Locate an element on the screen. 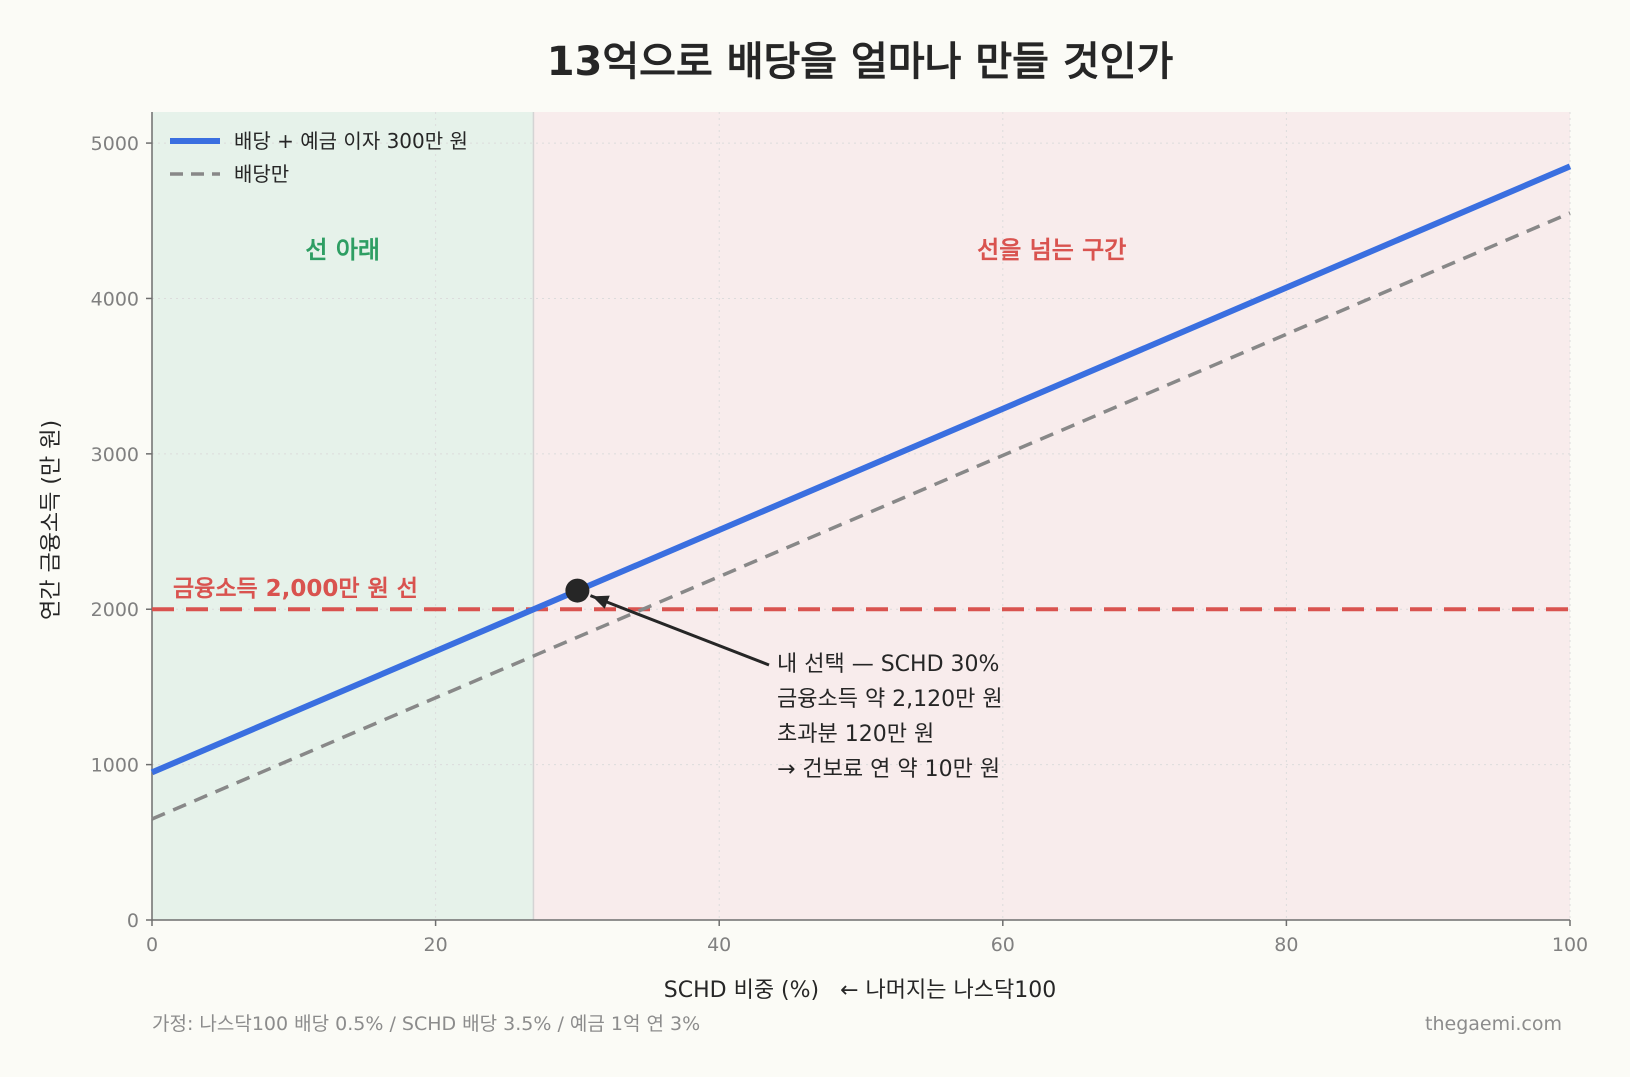 This screenshot has width=1630, height=1077. x-tick-label-0: 0 is located at coordinates (152, 945).